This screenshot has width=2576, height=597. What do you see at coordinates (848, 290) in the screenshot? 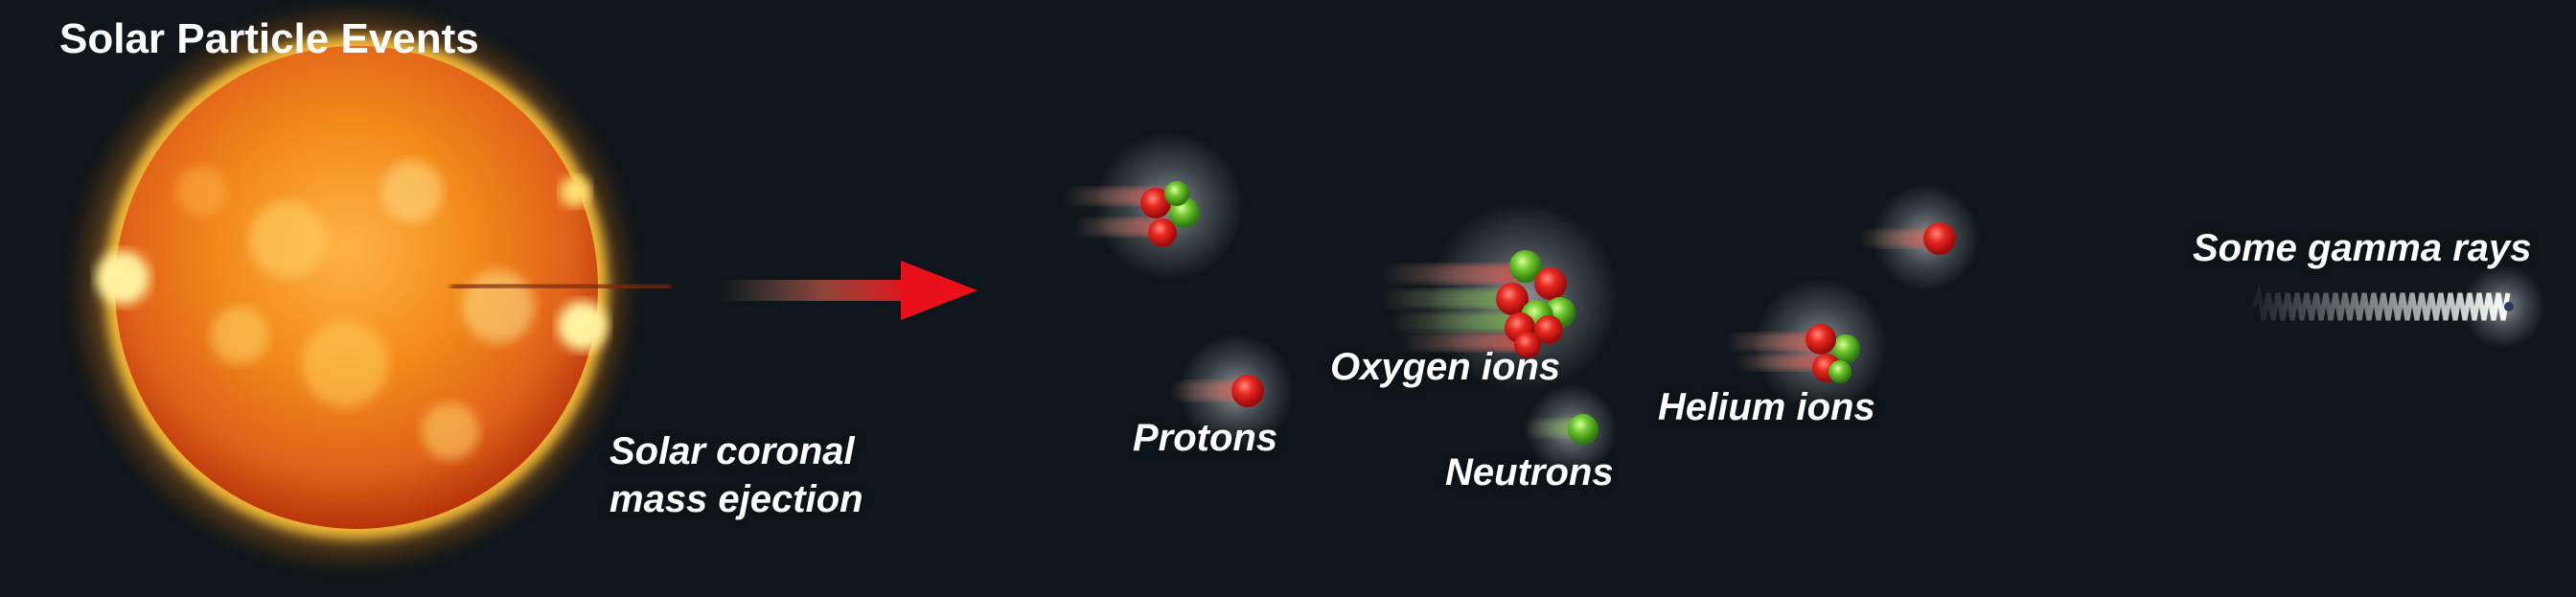
I see `red-arrow` at bounding box center [848, 290].